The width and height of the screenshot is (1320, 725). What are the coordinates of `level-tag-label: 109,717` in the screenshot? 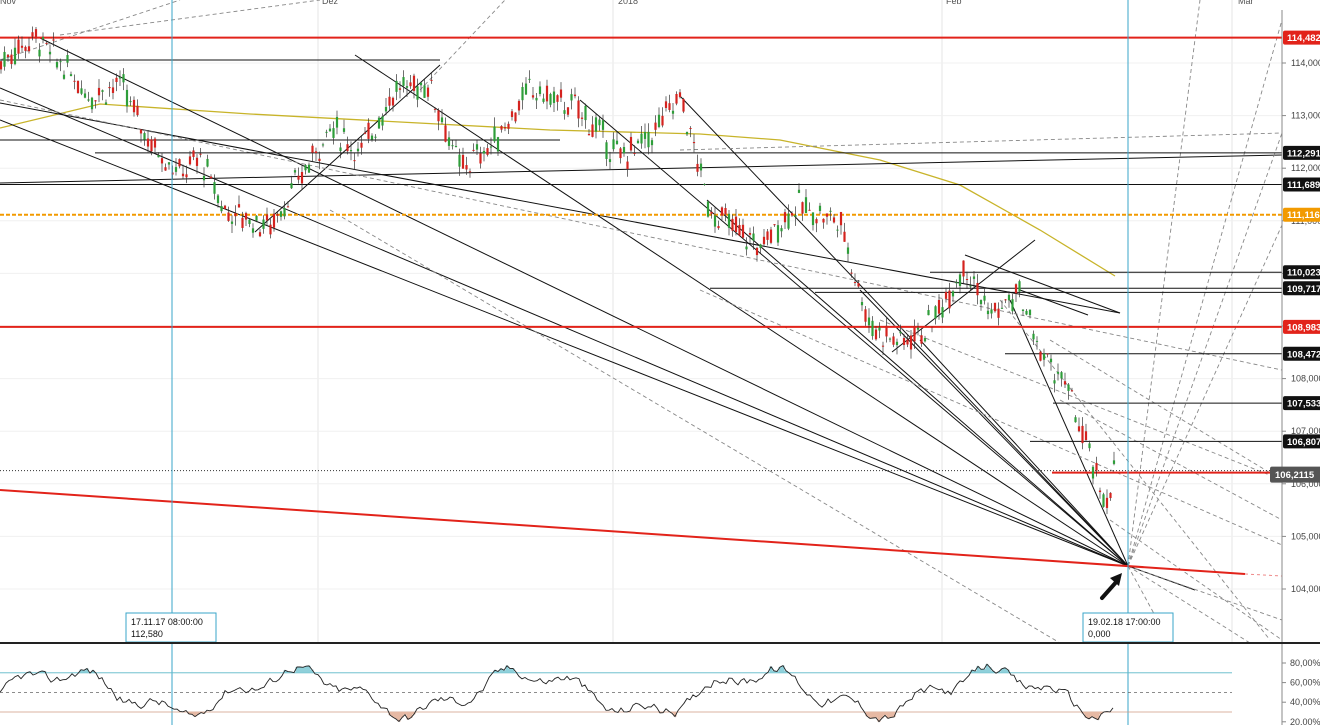 It's located at (1303, 289).